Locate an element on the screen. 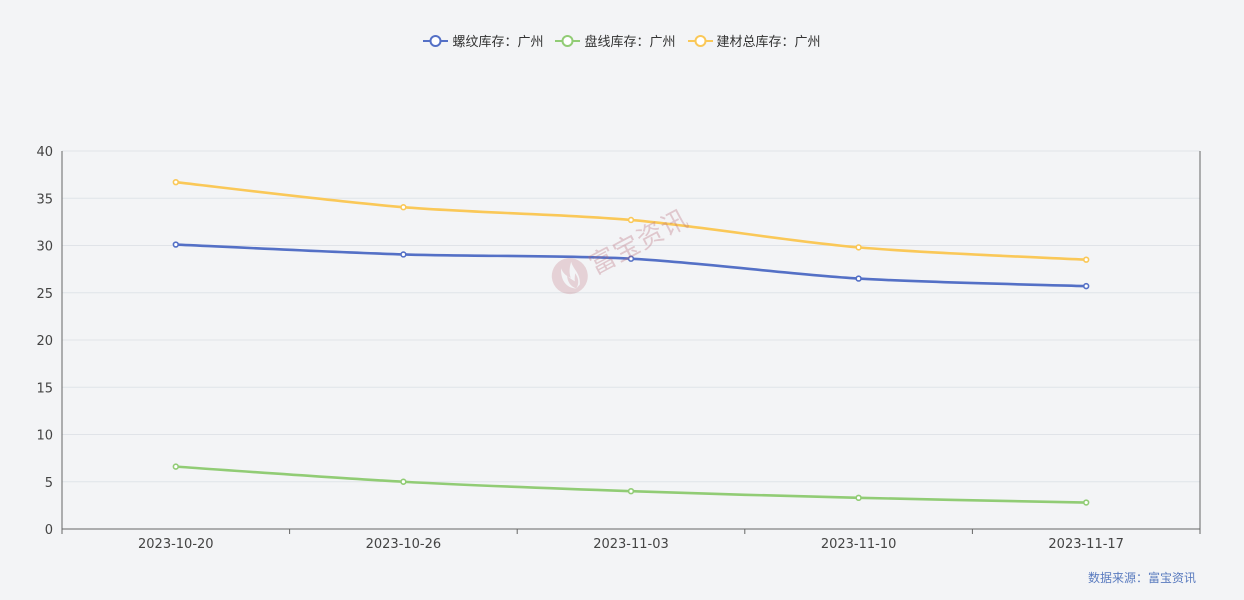 The width and height of the screenshot is (1244, 600). y-tick-label: 0 is located at coordinates (49, 530).